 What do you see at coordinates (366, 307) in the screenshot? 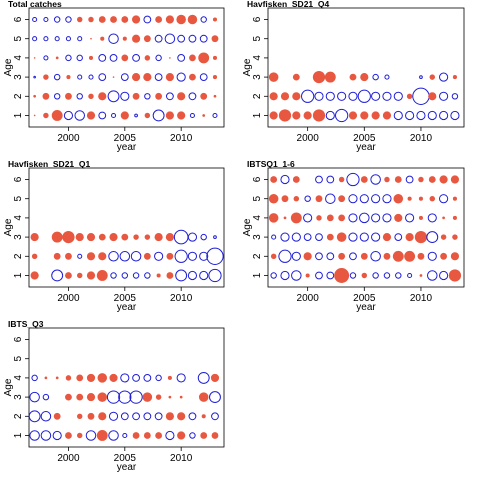
I see `x-axis-label: year` at bounding box center [366, 307].